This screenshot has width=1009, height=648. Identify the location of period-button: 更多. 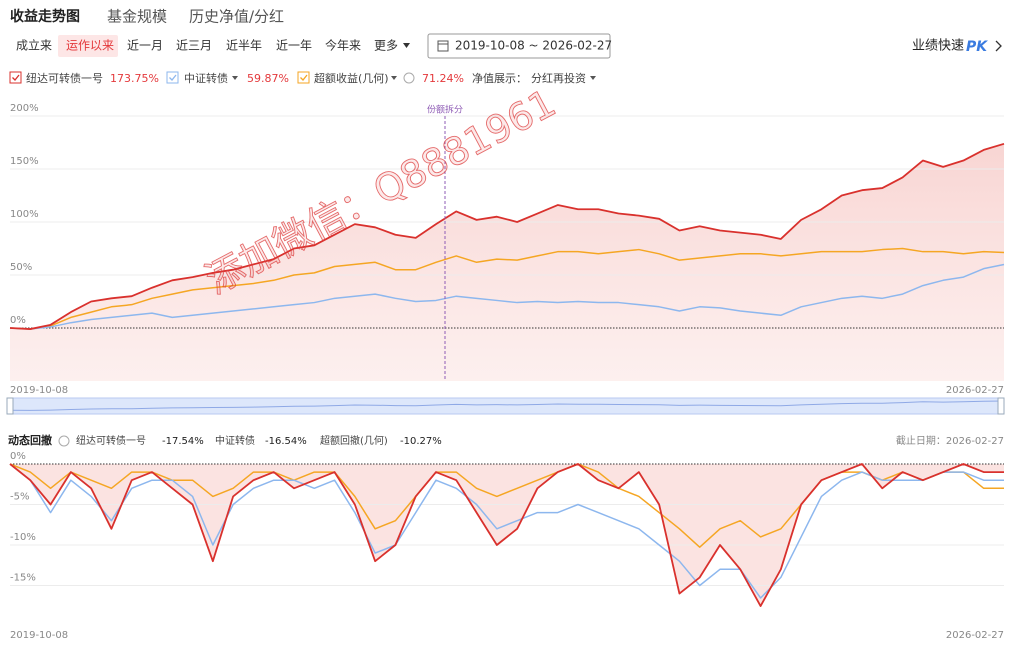
(386, 46).